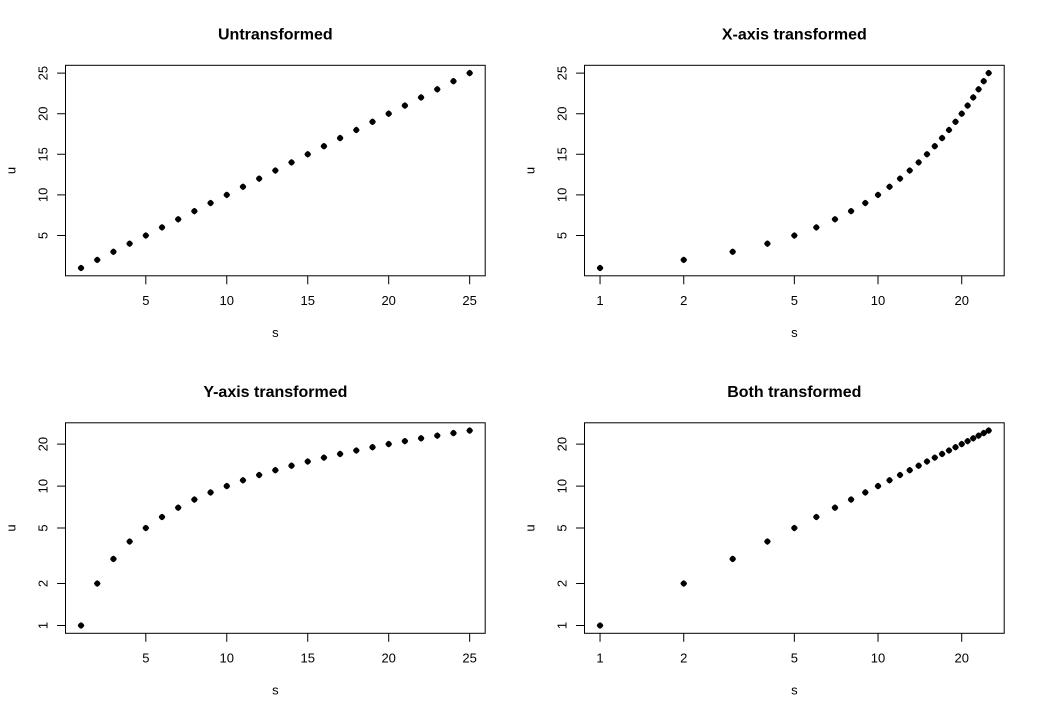  I want to click on svg-text: X-axis transformed, so click(794, 35).